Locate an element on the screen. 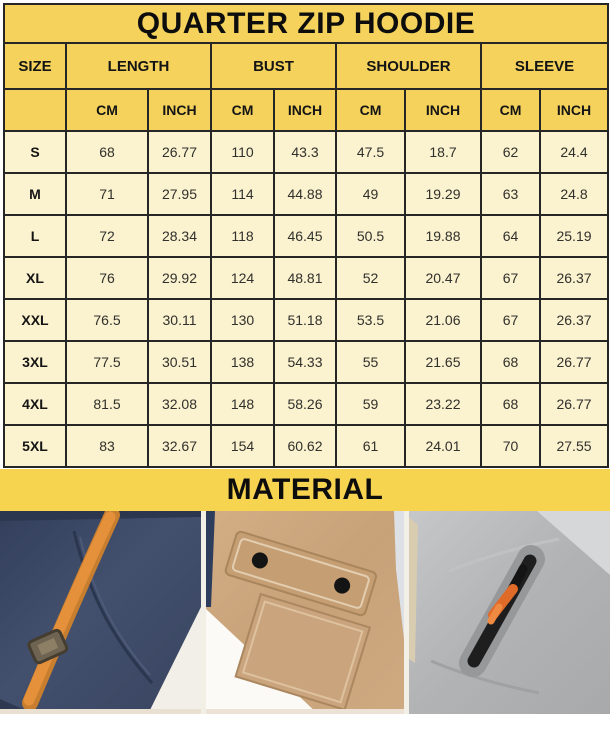 The image size is (610, 738). photo-khaki-snap-flap-pocket is located at coordinates (305, 612).